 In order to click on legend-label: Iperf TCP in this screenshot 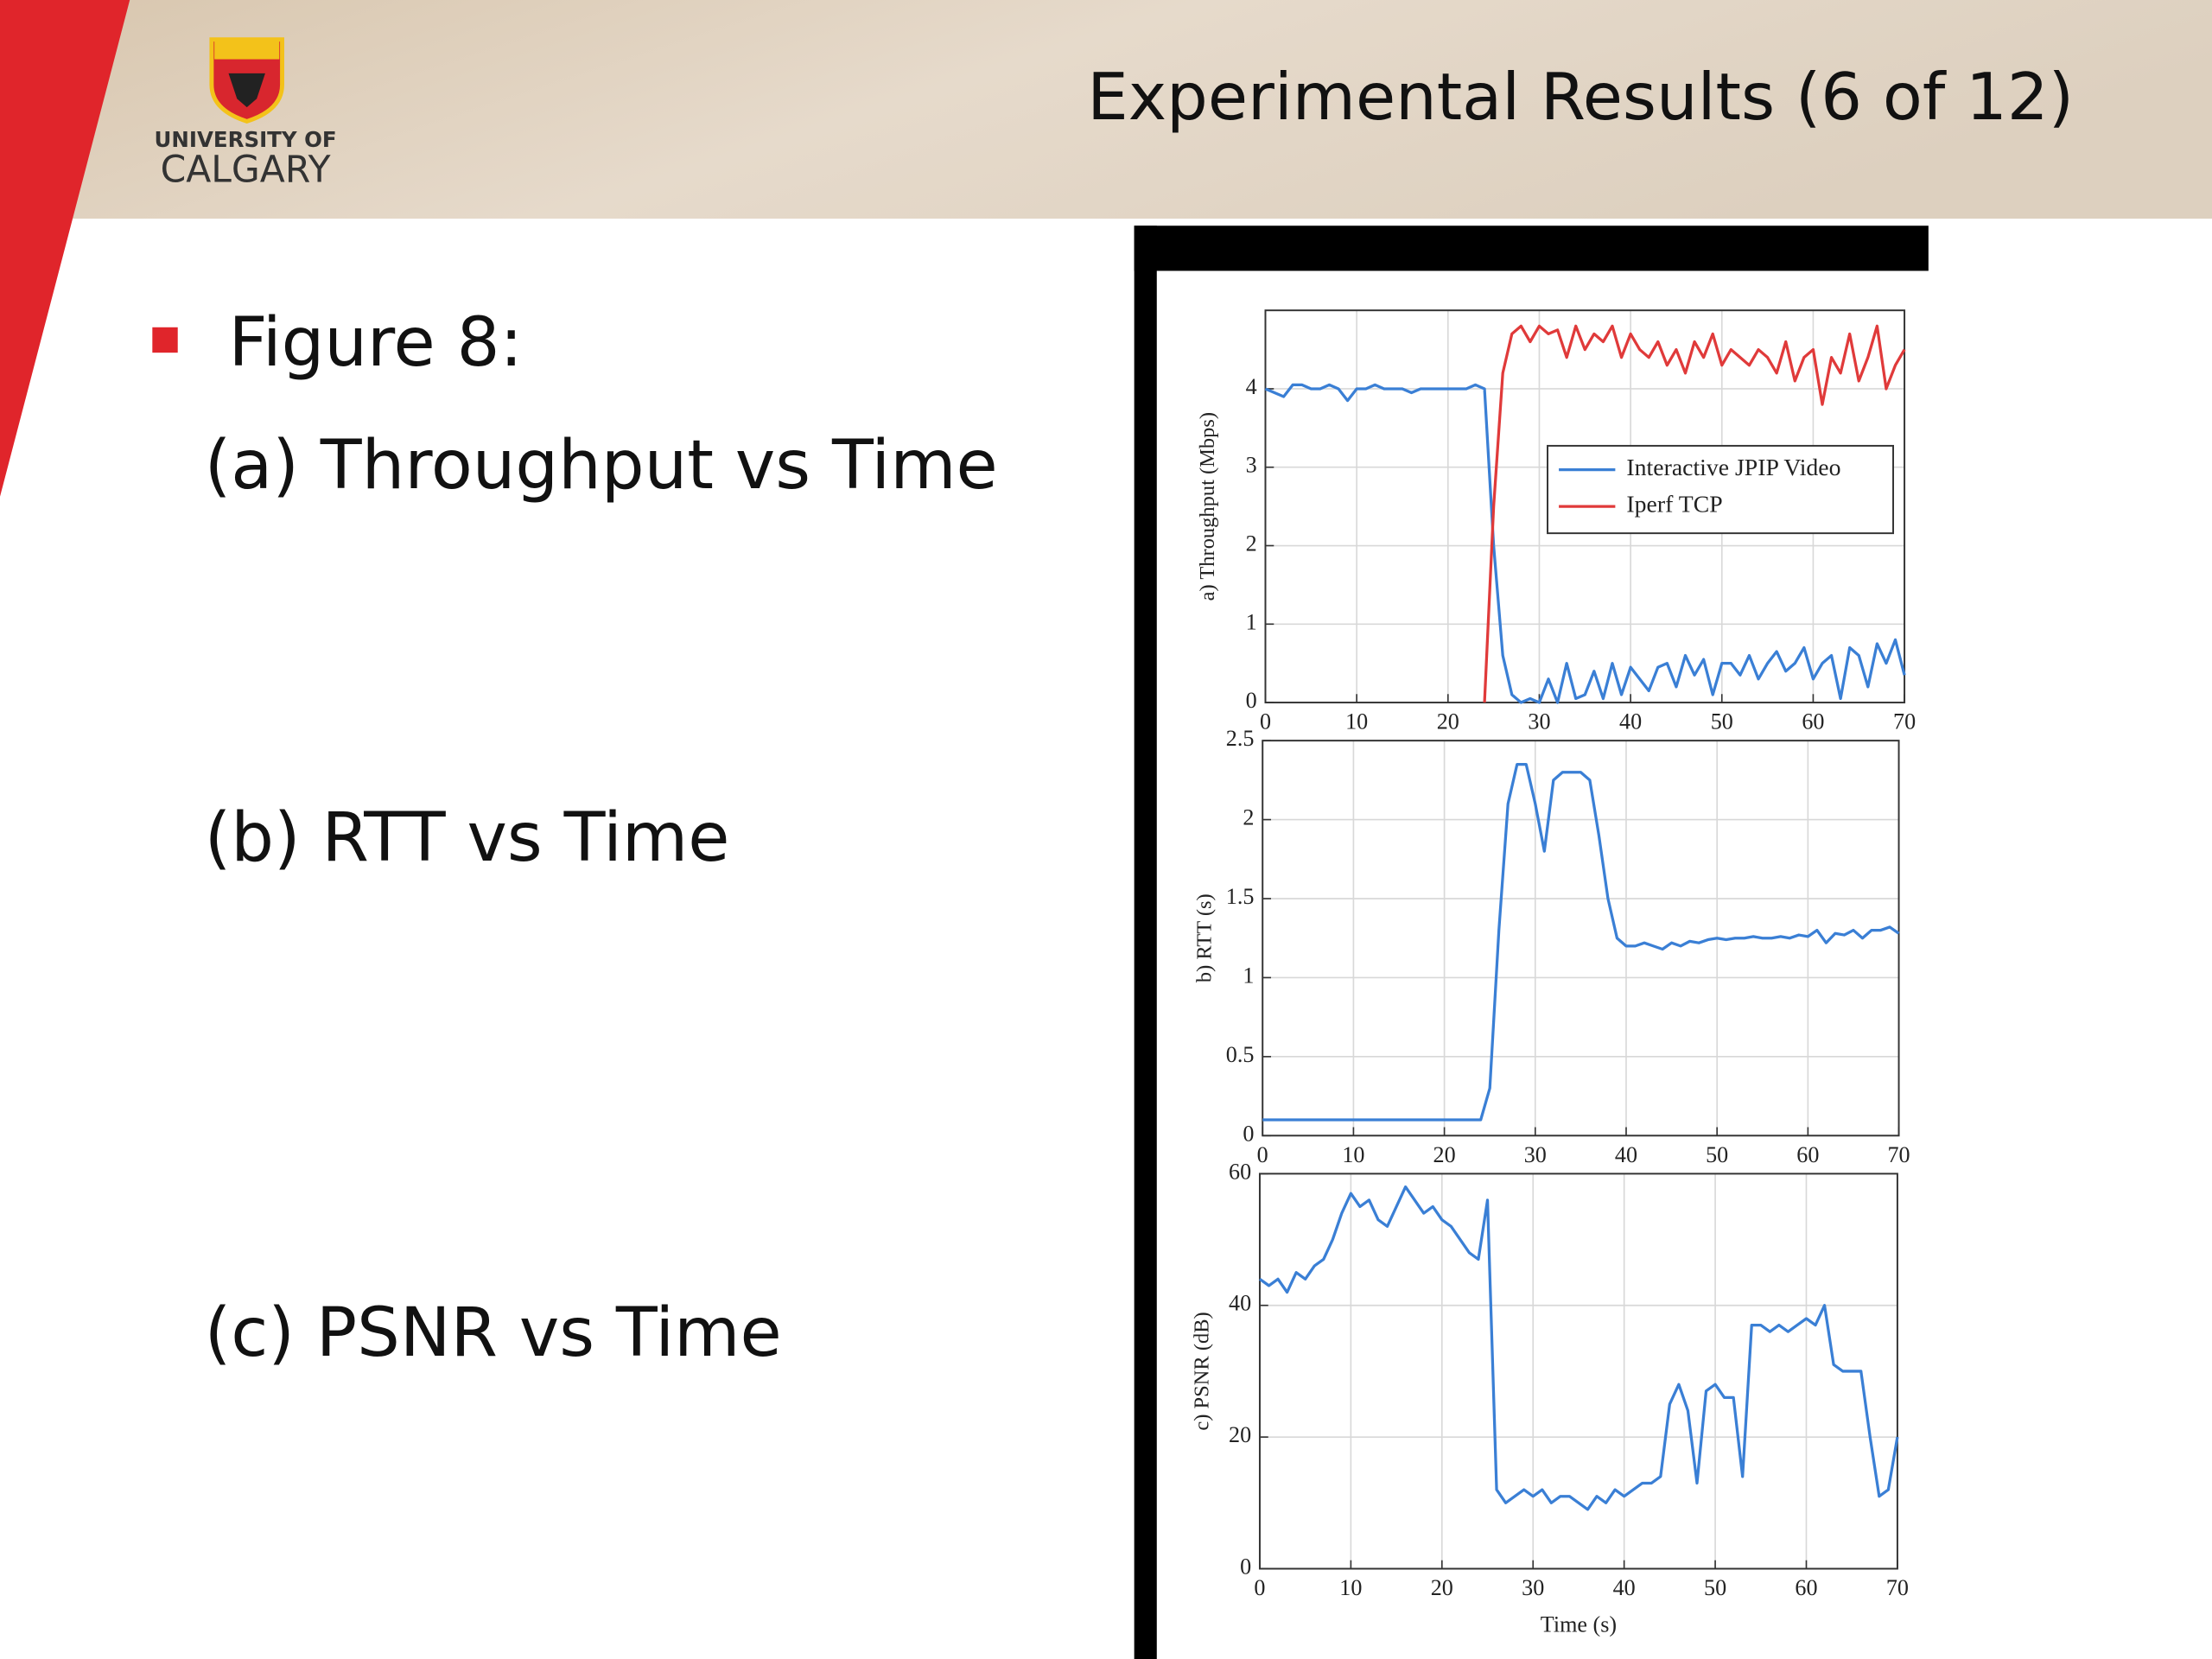, I will do `click(1674, 504)`.